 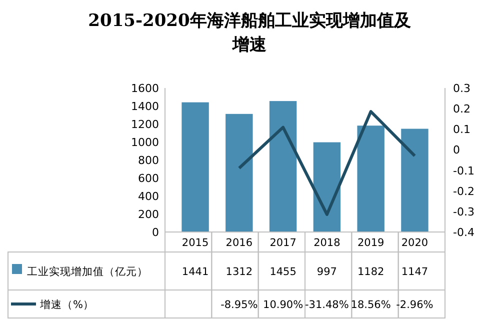 I want to click on x-tick-label: 2019, so click(x=370, y=243).